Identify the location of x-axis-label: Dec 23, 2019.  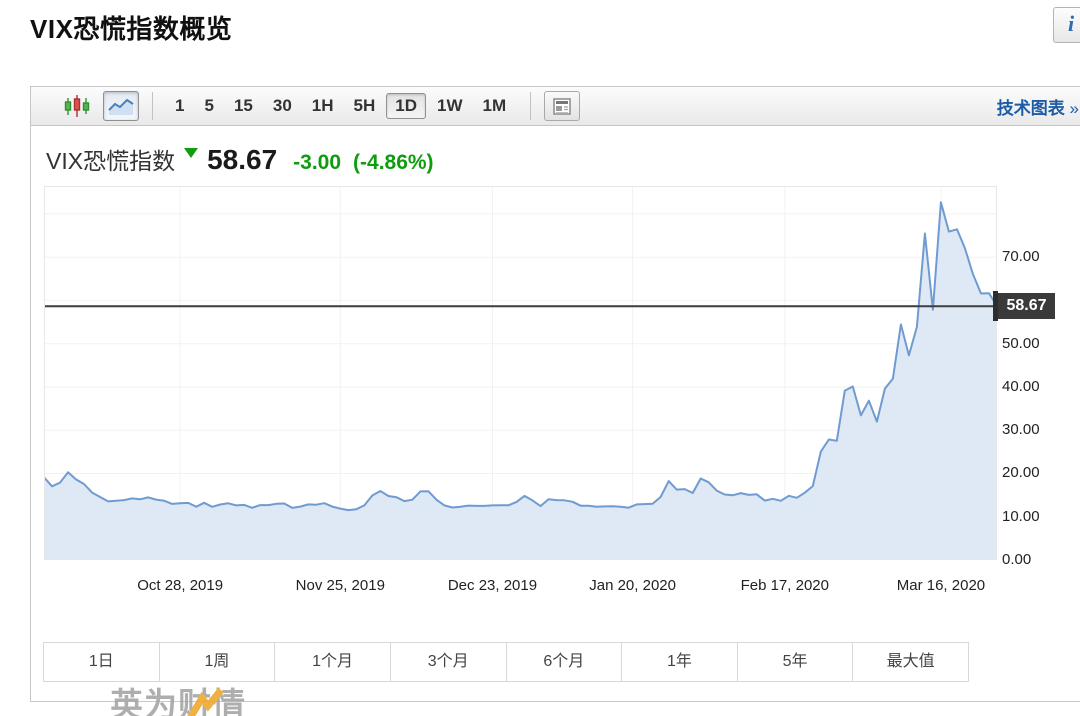
(492, 585).